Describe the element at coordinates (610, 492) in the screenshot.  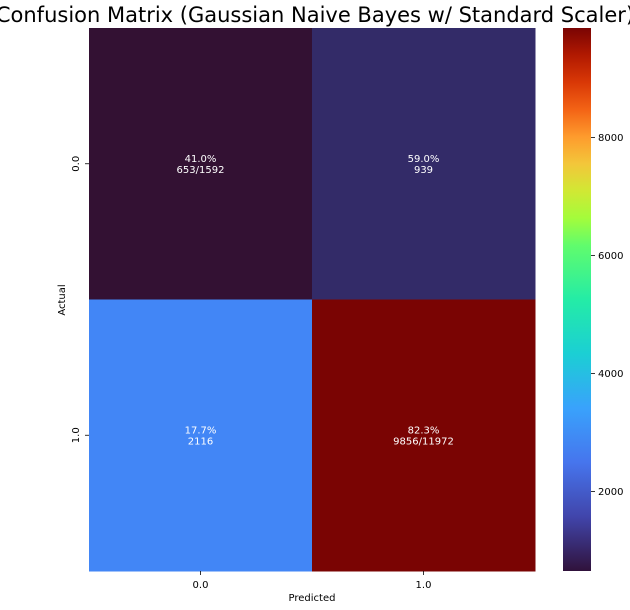
I see `colorbar-tick-label-0: 2000` at that location.